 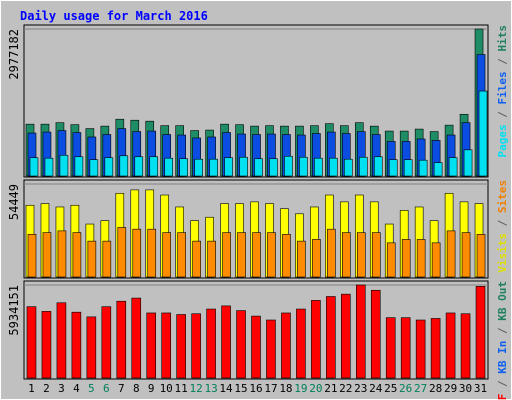 I want to click on x-tick-label-day-14: 14, so click(x=226, y=388).